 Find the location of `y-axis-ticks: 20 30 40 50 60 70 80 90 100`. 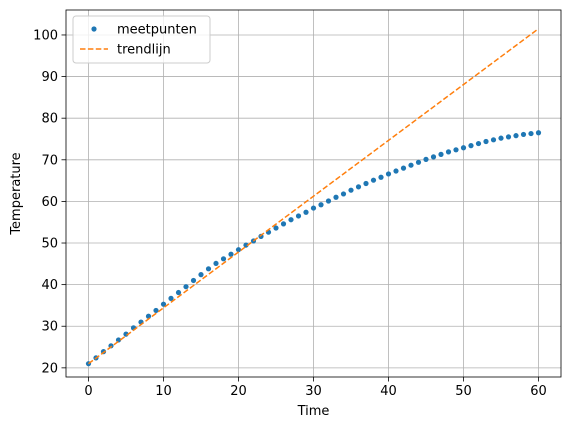

y-axis-ticks: 20 30 40 50 60 70 80 90 100 is located at coordinates (49, 202).